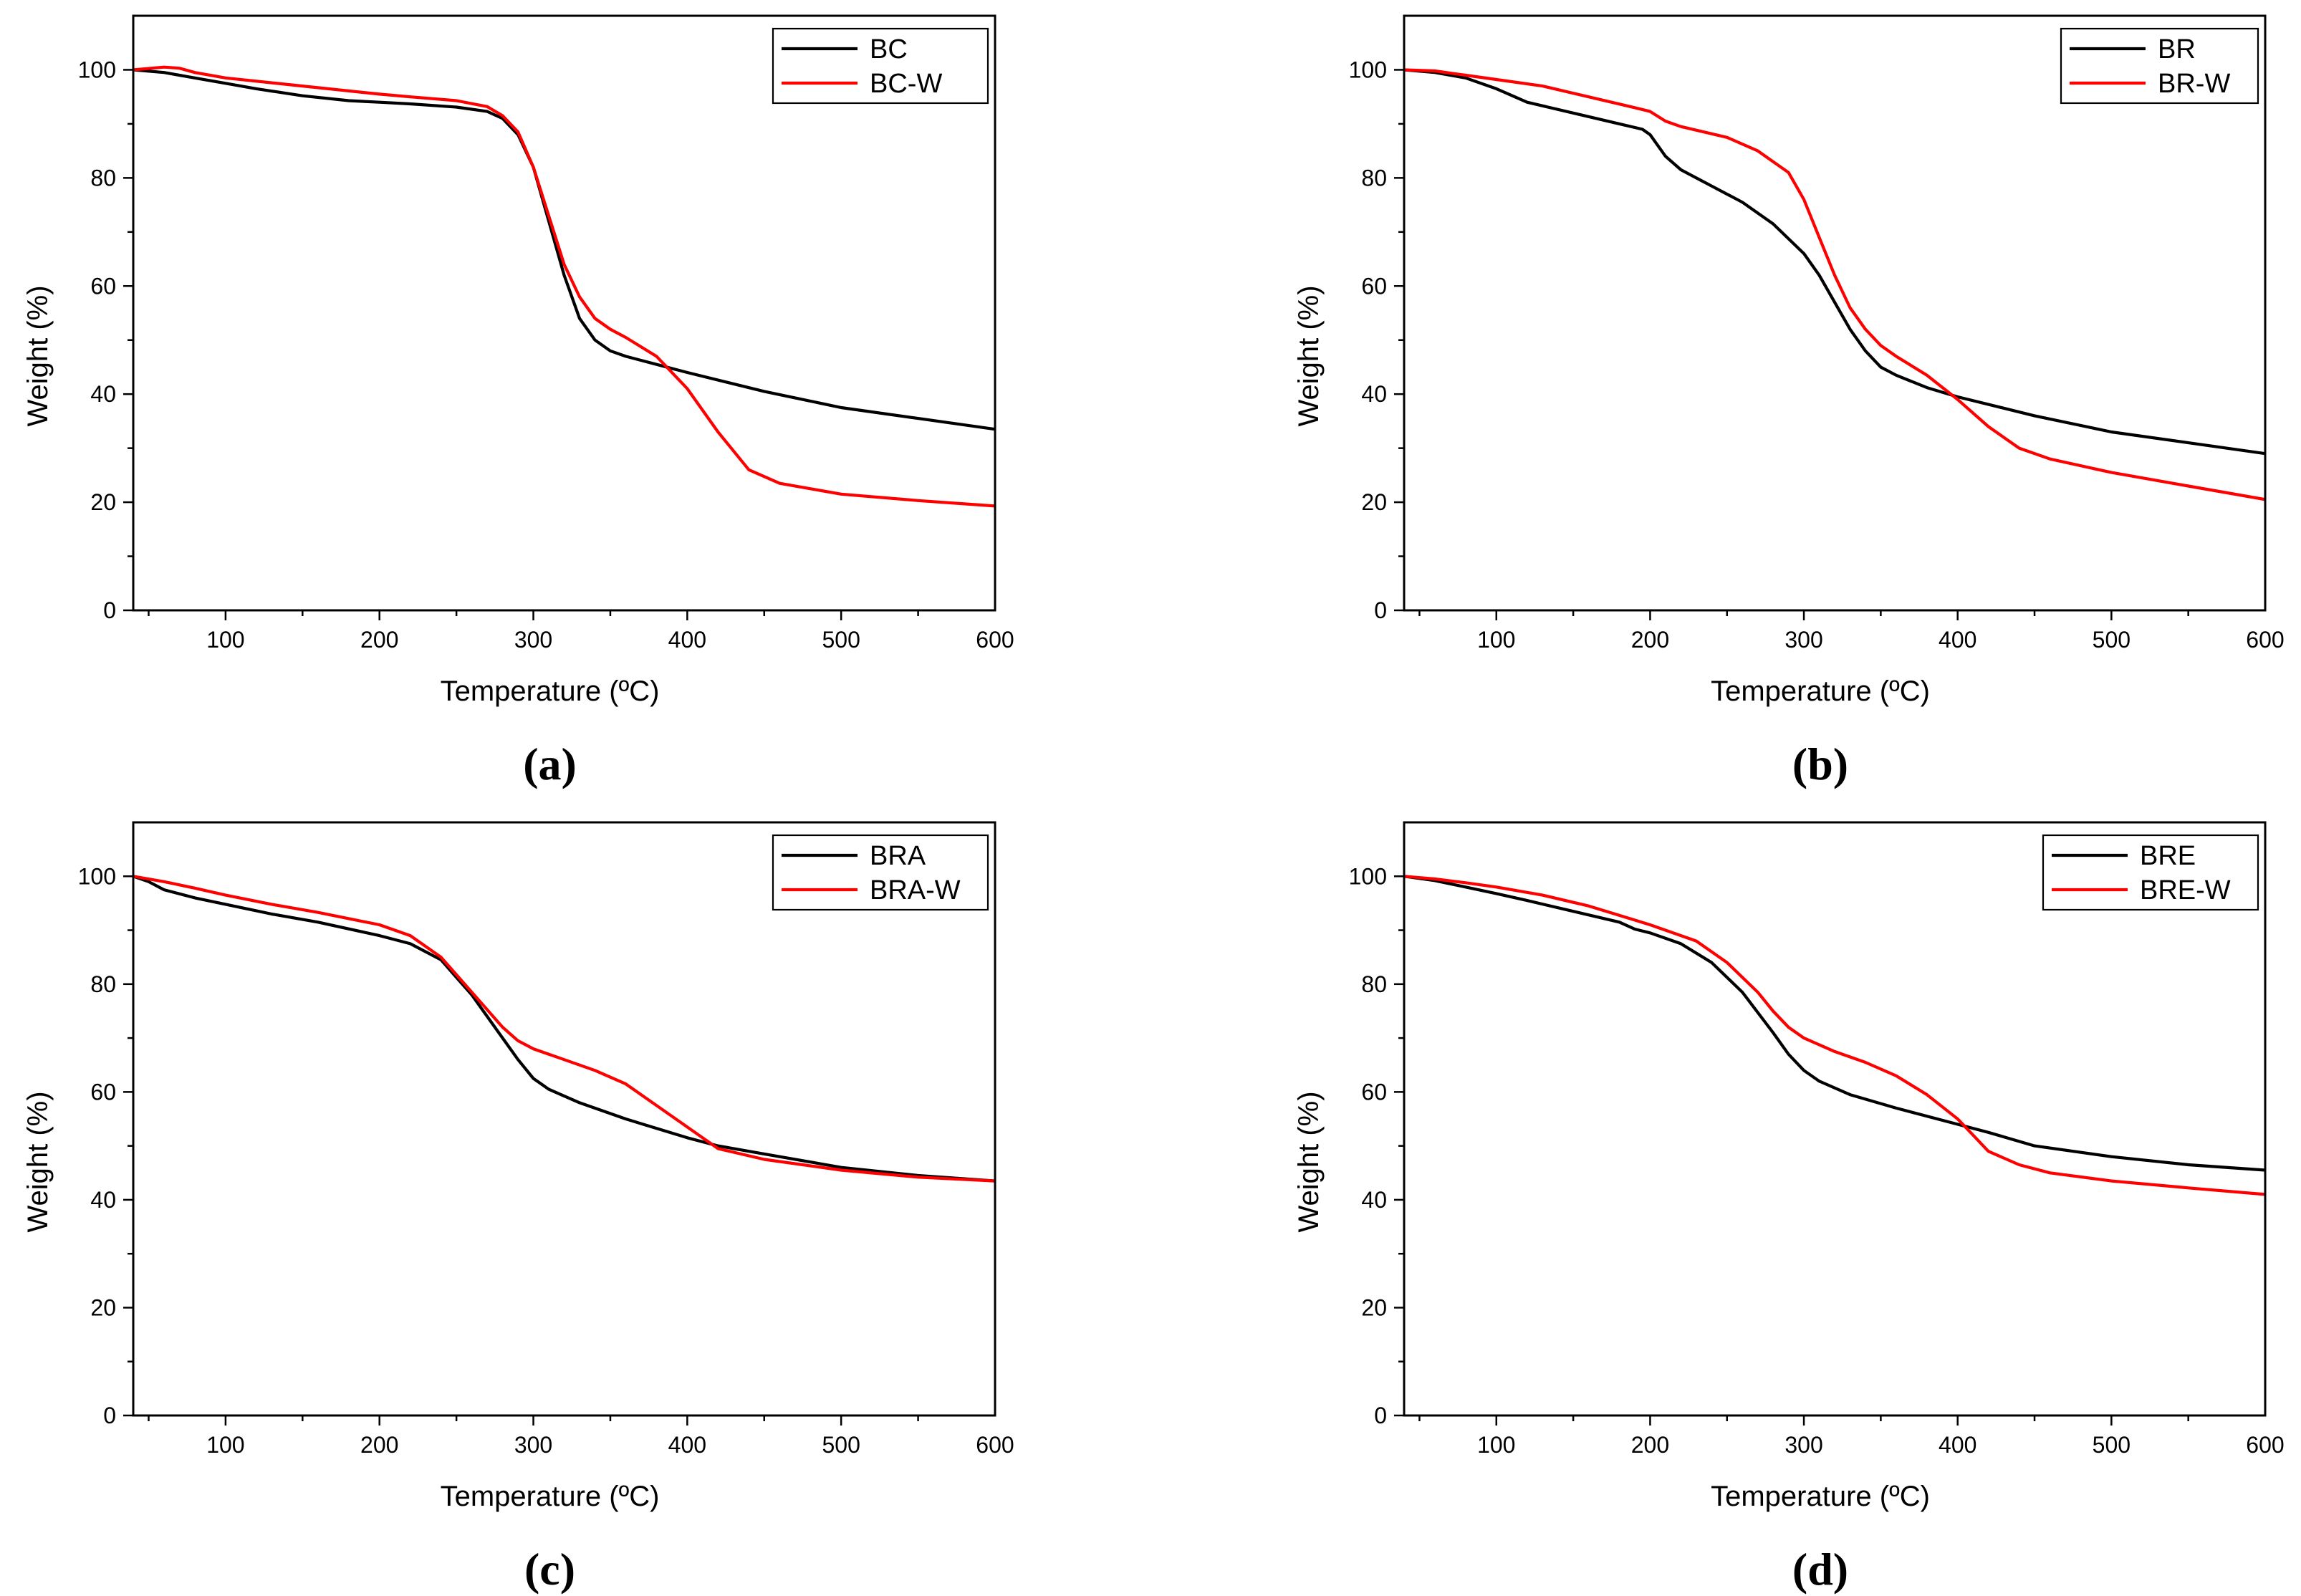 This screenshot has height=1596, width=2301. What do you see at coordinates (2168, 856) in the screenshot?
I see `legend-label-bre: BRE` at bounding box center [2168, 856].